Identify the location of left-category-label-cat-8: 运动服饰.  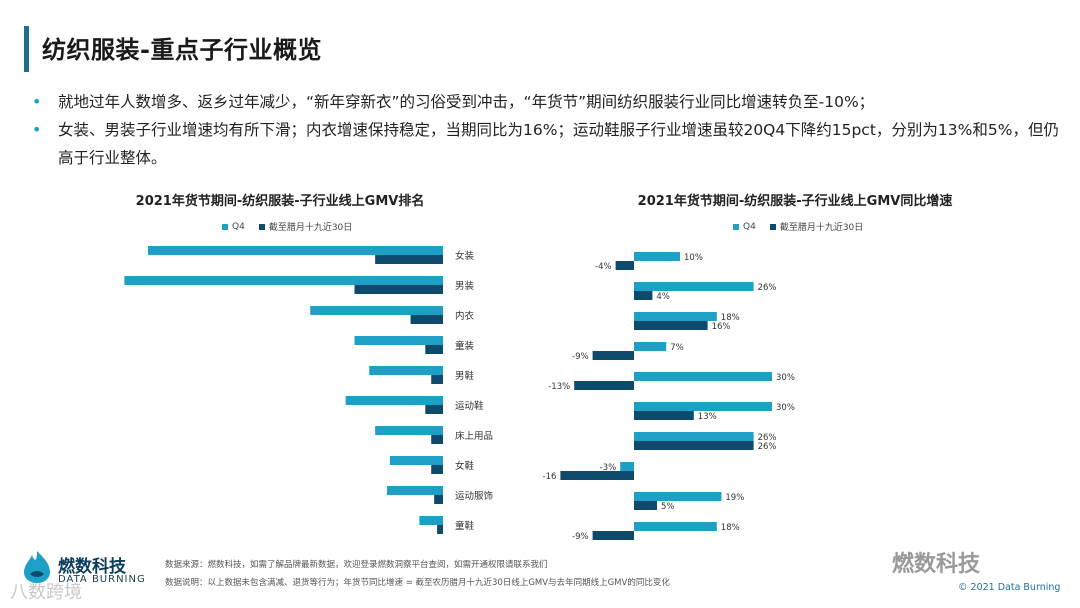
(474, 496).